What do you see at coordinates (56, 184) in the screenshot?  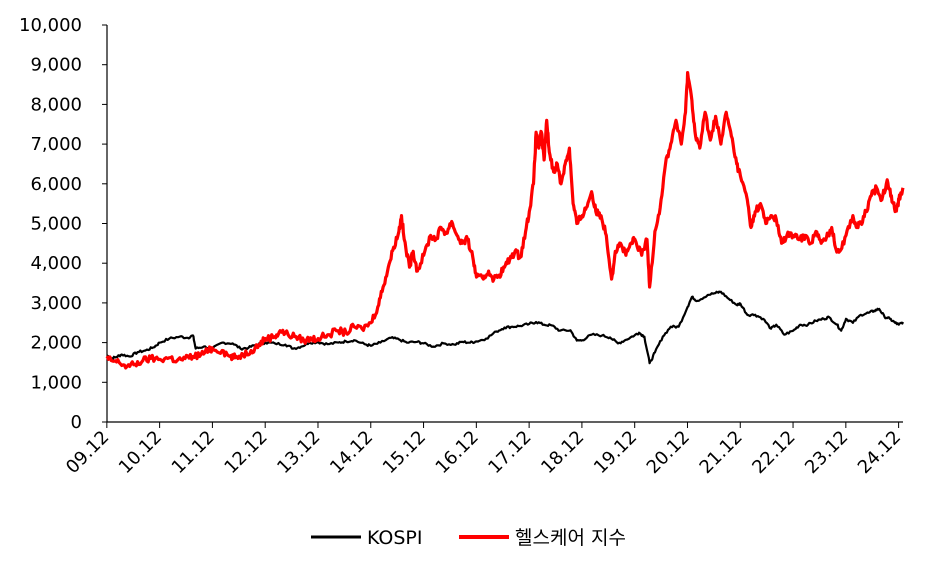 I see `y-tick-label: 6,000` at bounding box center [56, 184].